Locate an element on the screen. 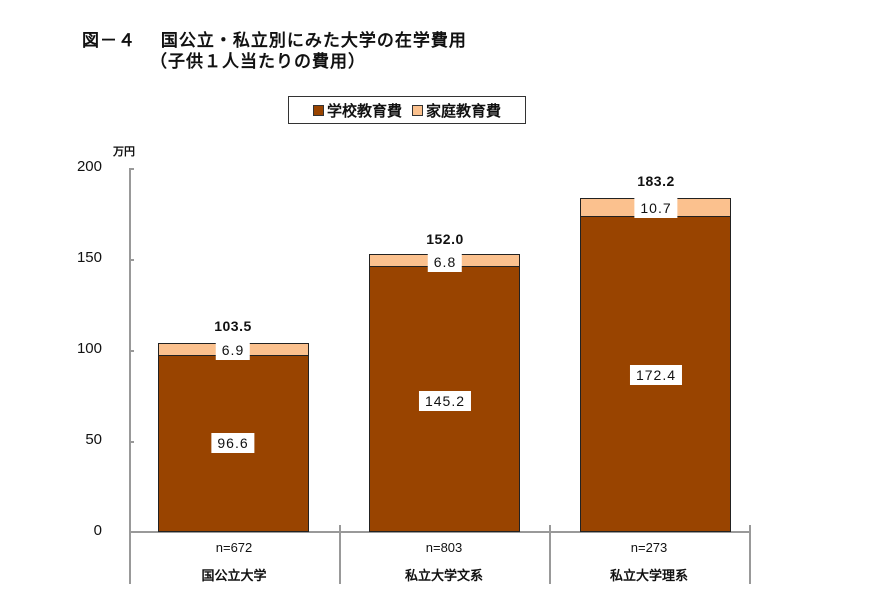 This screenshot has width=870, height=602. bar-school-value: 96.6 is located at coordinates (233, 443).